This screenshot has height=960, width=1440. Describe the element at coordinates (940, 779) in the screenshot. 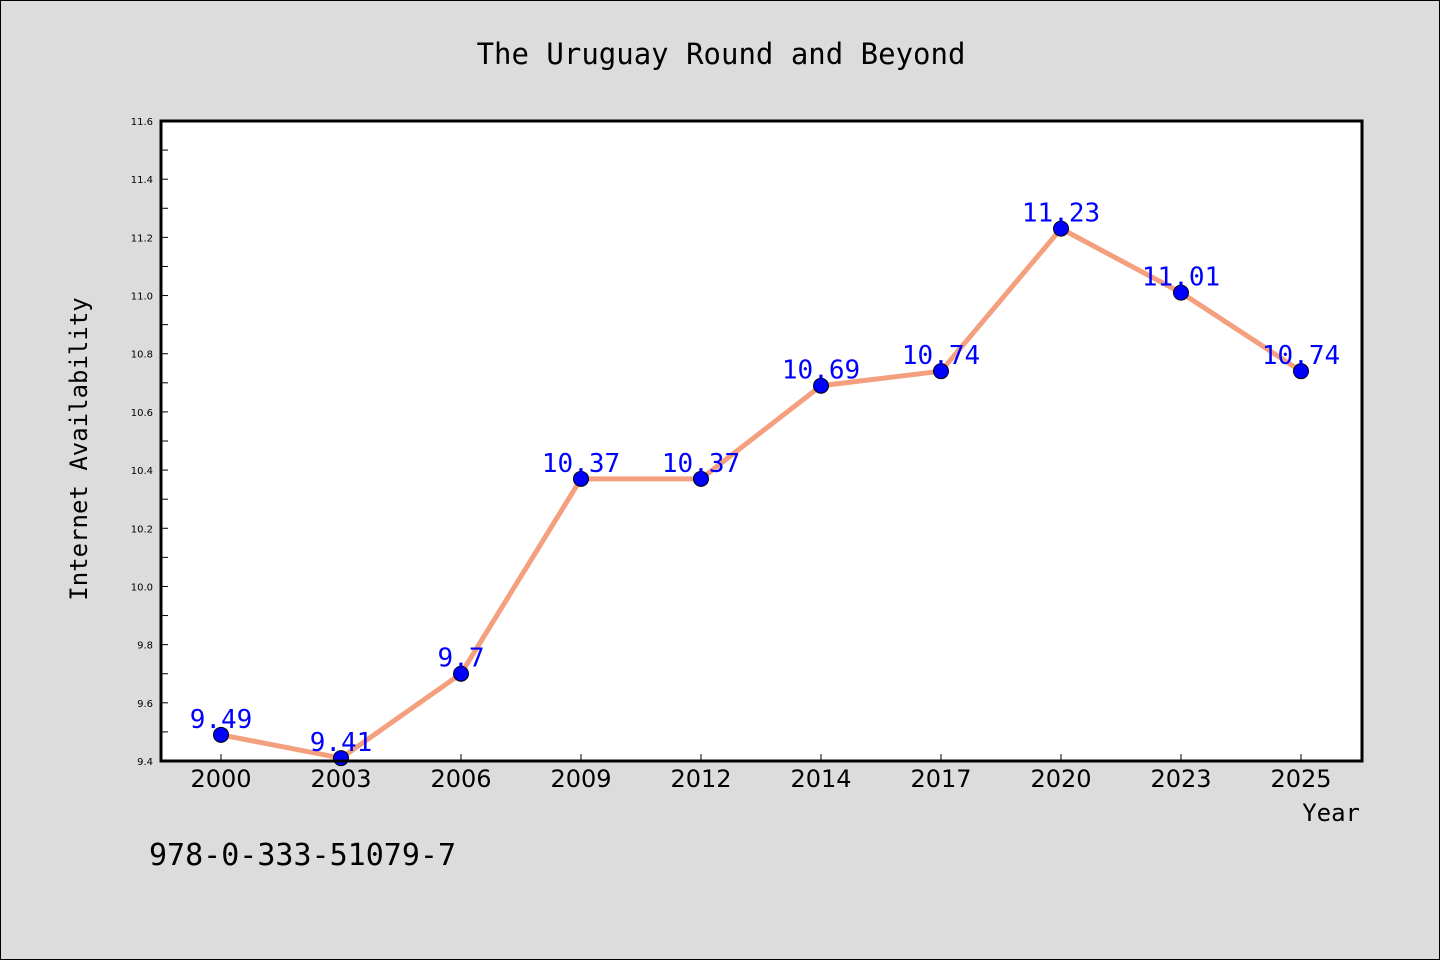

I see `x-tick-label: 2017` at that location.